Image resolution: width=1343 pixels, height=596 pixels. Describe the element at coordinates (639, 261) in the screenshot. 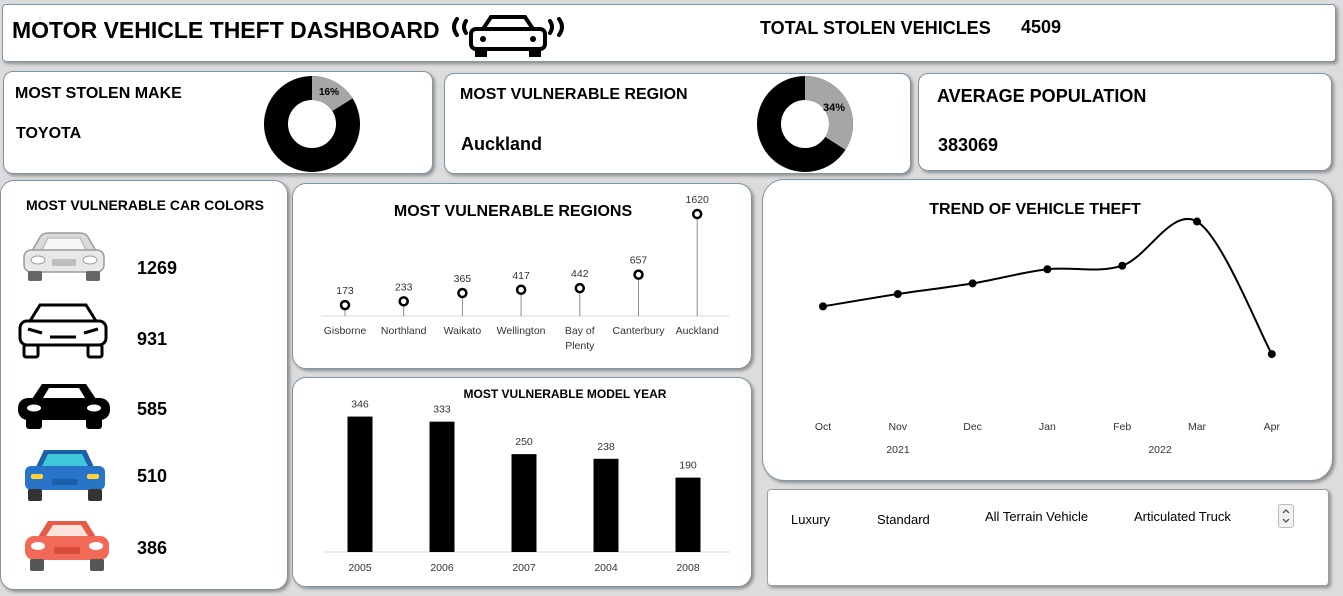

I see `region-value-label: 657` at that location.